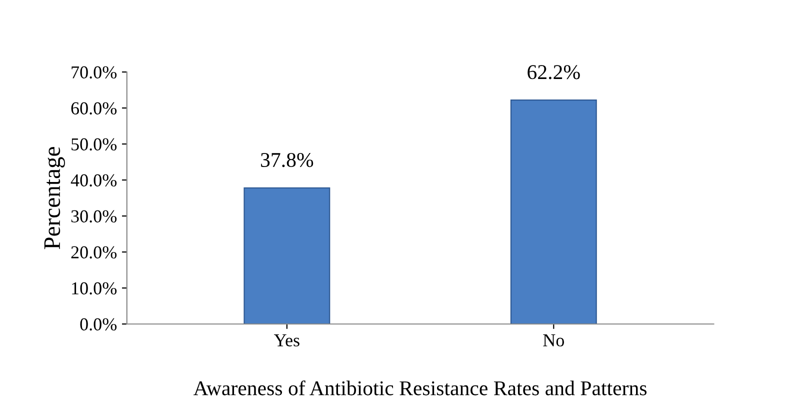  What do you see at coordinates (420, 388) in the screenshot?
I see `x-axis-title: Awareness of Antibiotic Resistance Rates and Patterns` at bounding box center [420, 388].